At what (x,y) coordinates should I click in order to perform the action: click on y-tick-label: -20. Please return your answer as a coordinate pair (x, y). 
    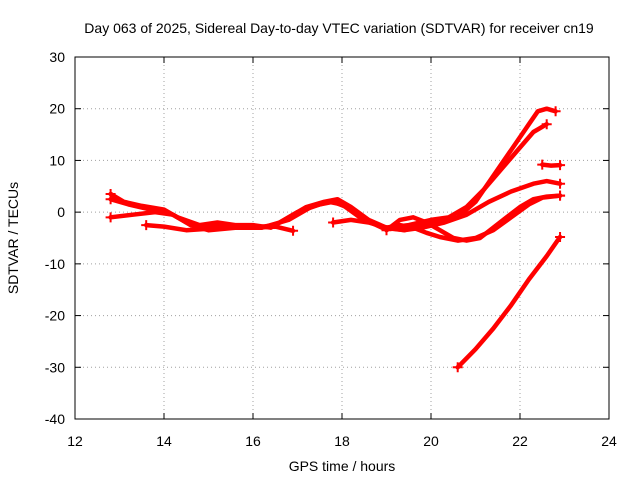
    Looking at the image, I should click on (55, 316).